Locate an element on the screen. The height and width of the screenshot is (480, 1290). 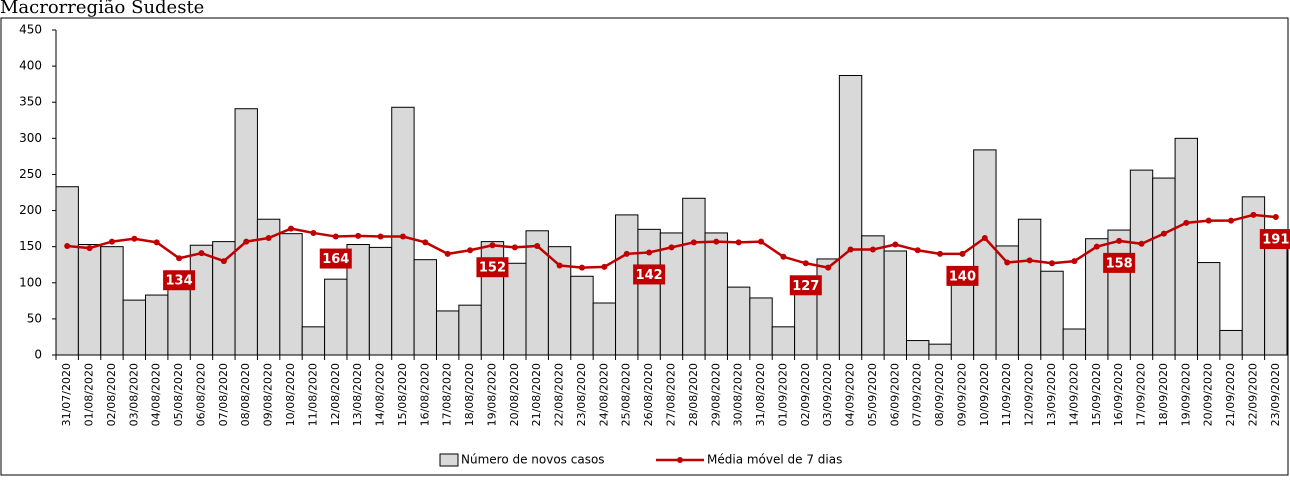
x-tick-label: 23/08/2020 is located at coordinates (581, 394).